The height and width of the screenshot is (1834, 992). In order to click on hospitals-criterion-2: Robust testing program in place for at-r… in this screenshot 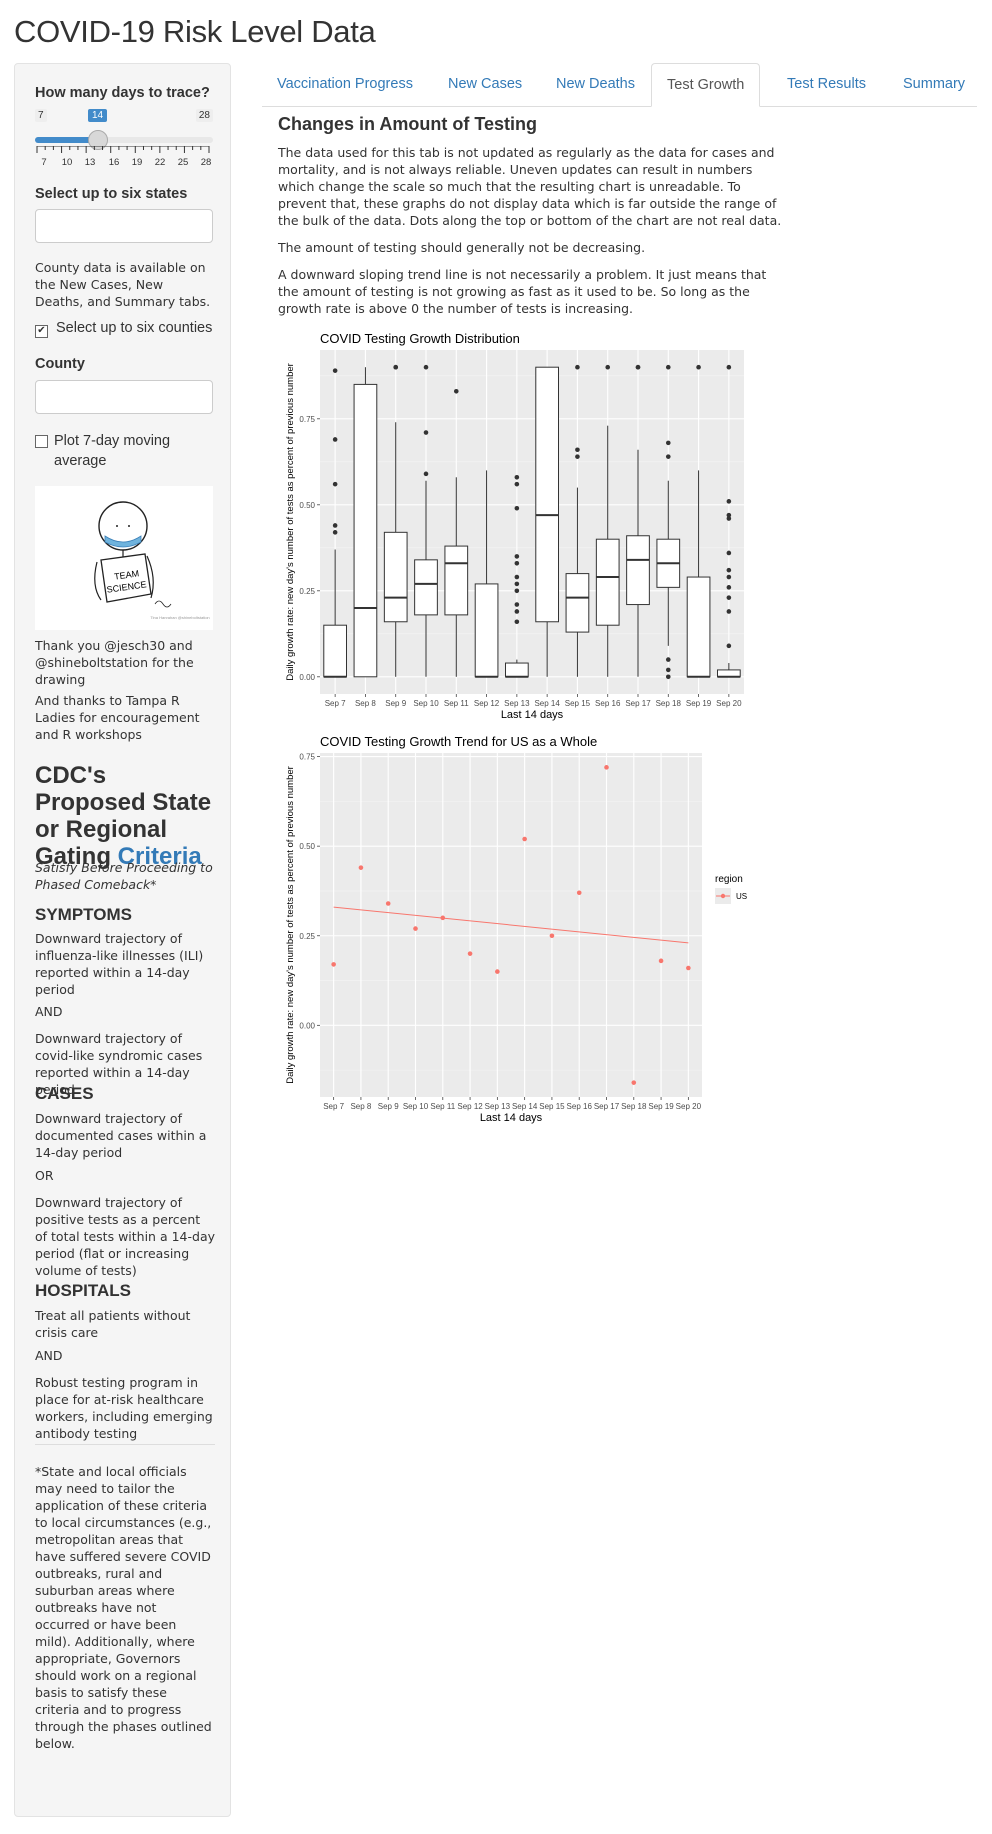, I will do `click(124, 1408)`.